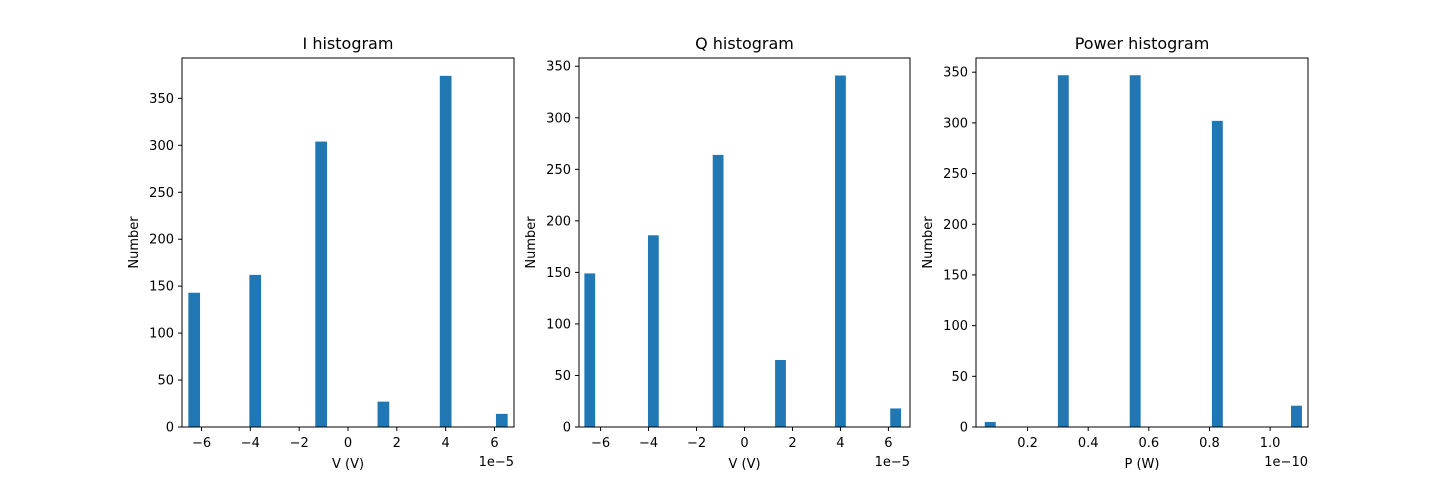 Image resolution: width=1453 pixels, height=480 pixels. I want to click on x-tick-label: 0.4, so click(1088, 443).